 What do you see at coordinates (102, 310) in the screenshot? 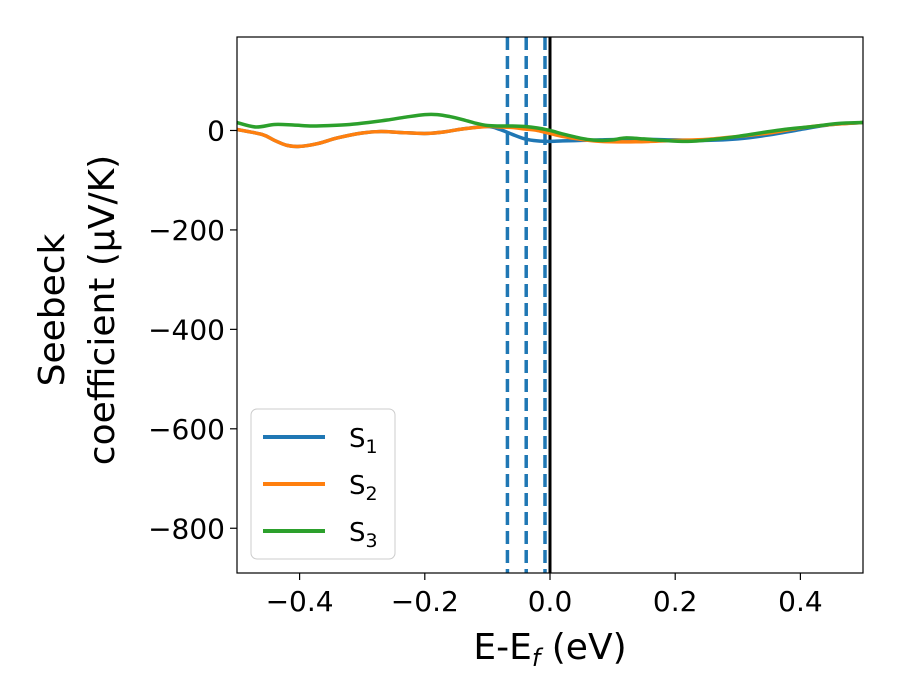
I see `y-axis-label-line2: coefficient (μV/K)` at bounding box center [102, 310].